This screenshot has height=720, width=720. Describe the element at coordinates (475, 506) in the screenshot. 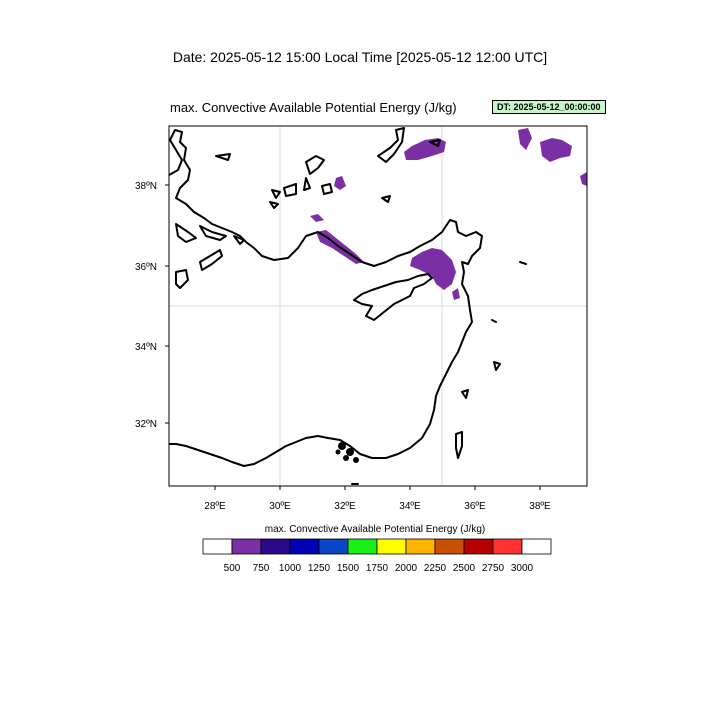

I see `x-tick-label: 36ºE` at that location.